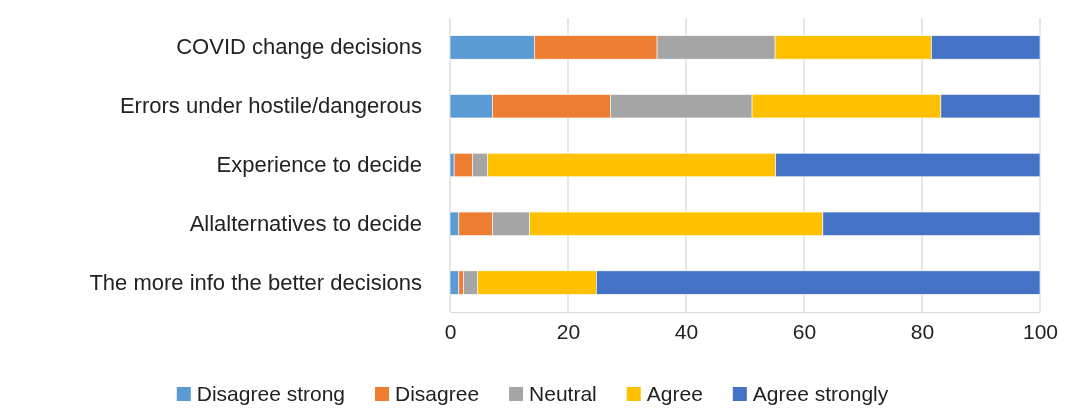 This screenshot has width=1065, height=412. Describe the element at coordinates (319, 165) in the screenshot. I see `y-tick-label: Experience to decide` at that location.